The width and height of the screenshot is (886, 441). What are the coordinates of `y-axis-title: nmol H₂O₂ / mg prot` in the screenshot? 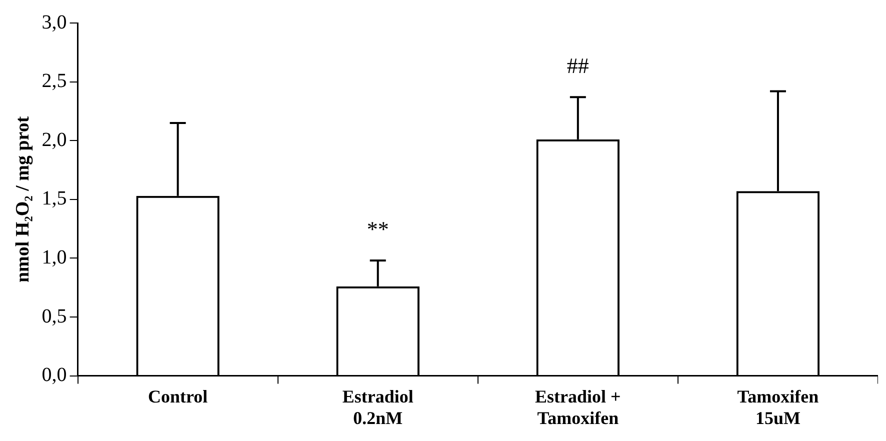 It's located at (23, 199).